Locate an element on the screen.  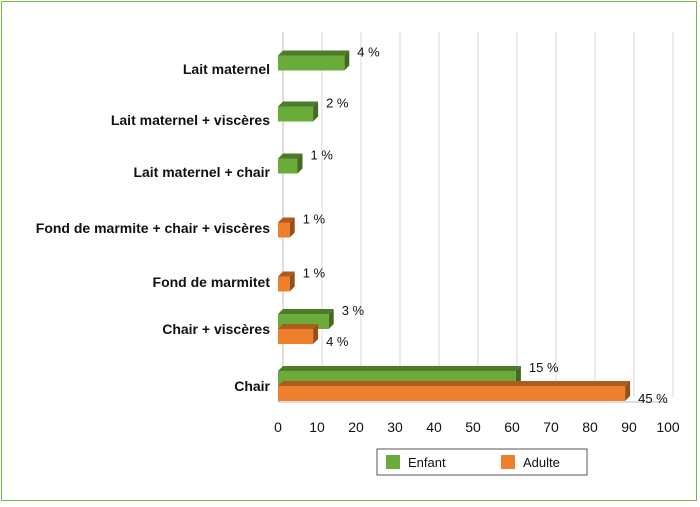
x-tick-label: 90 is located at coordinates (629, 427).